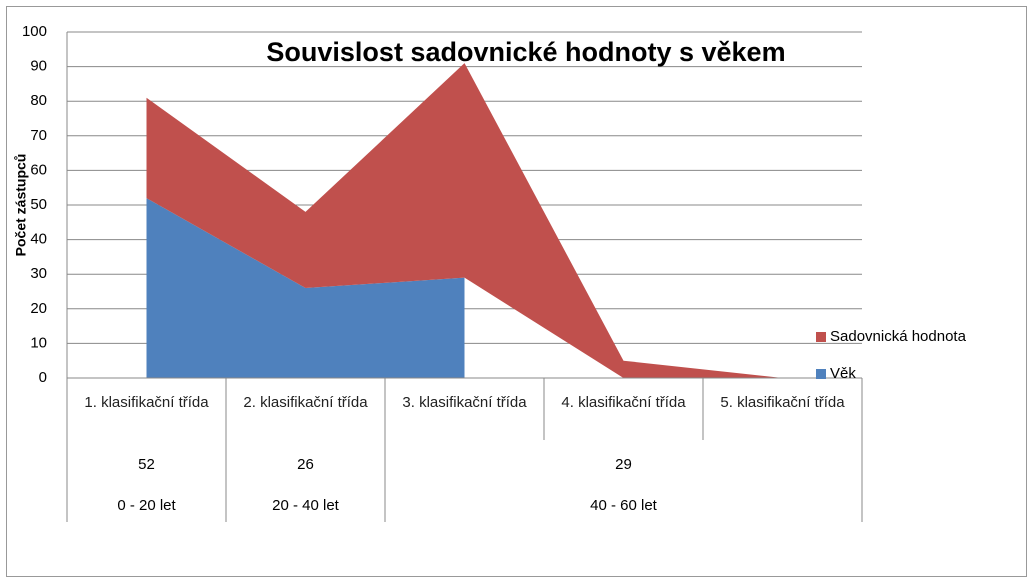 The image size is (1033, 583). Describe the element at coordinates (305, 402) in the screenshot. I see `x-tick-label: 2. klasifikační třída` at that location.